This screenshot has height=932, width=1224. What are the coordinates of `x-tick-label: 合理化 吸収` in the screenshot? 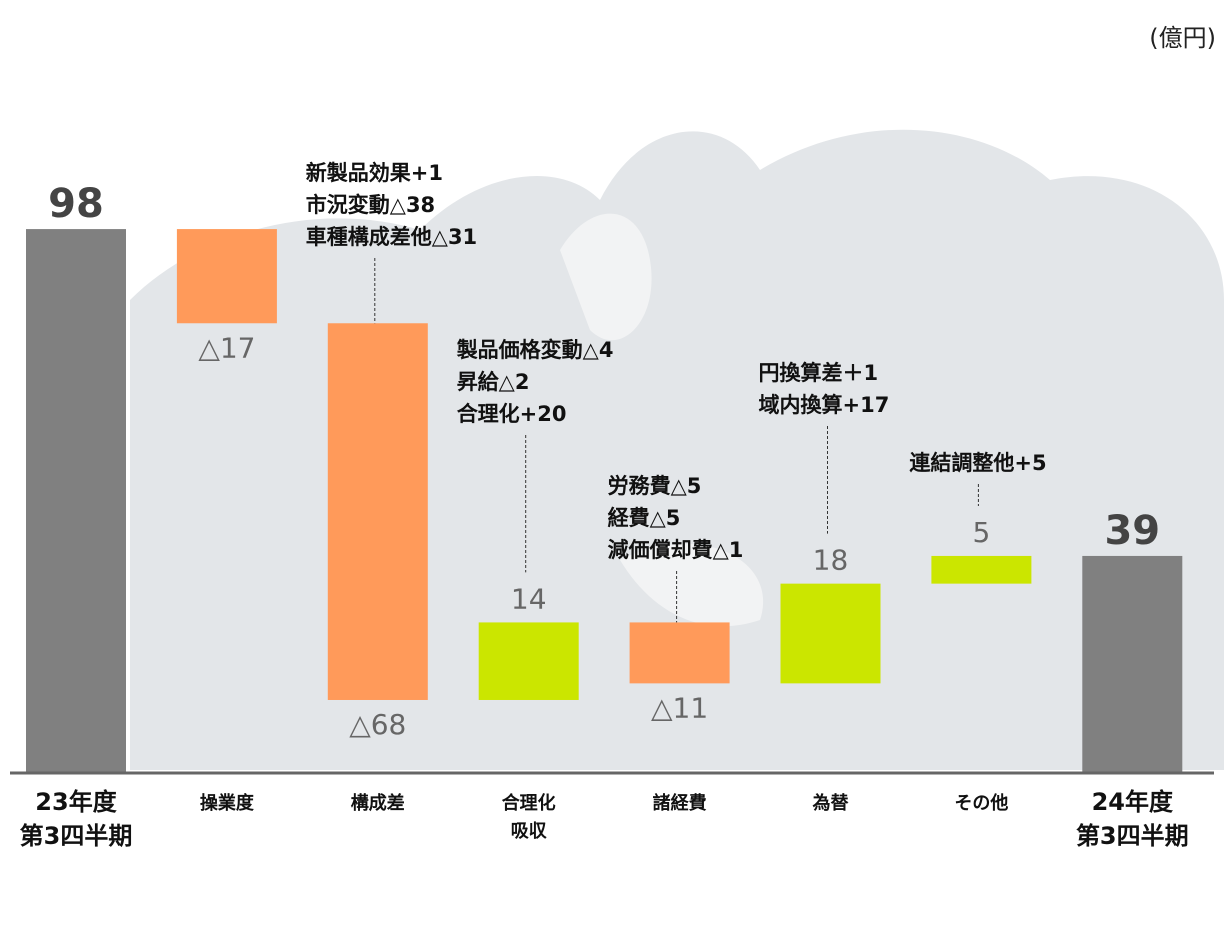 It's located at (528, 817).